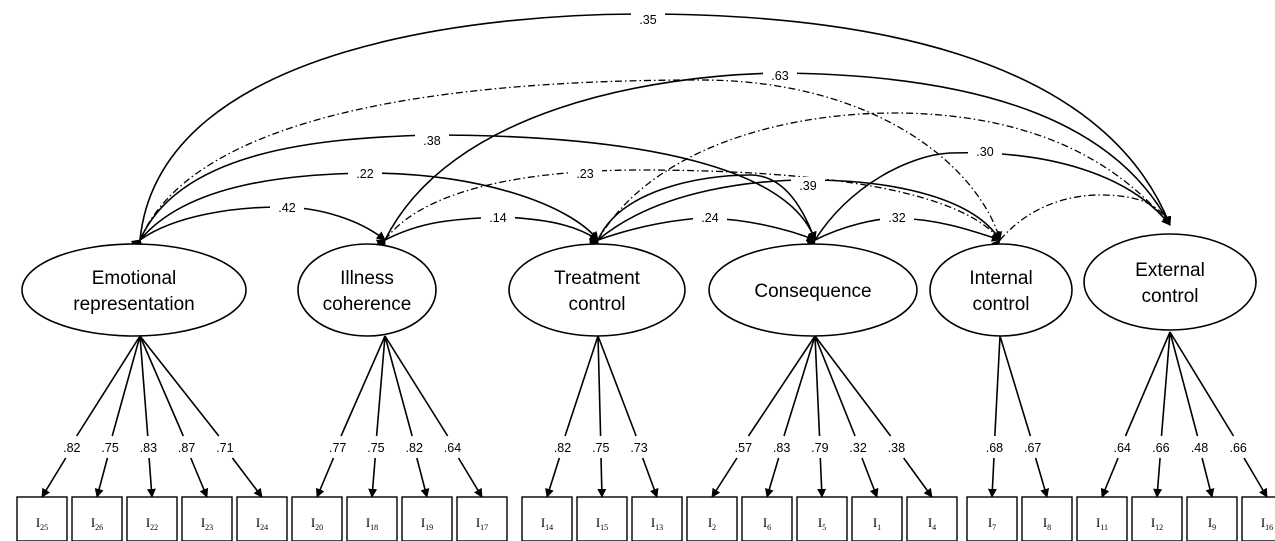 The image size is (1275, 541). Describe the element at coordinates (562, 448) in the screenshot. I see `loading-label-trt-14: .82` at that location.